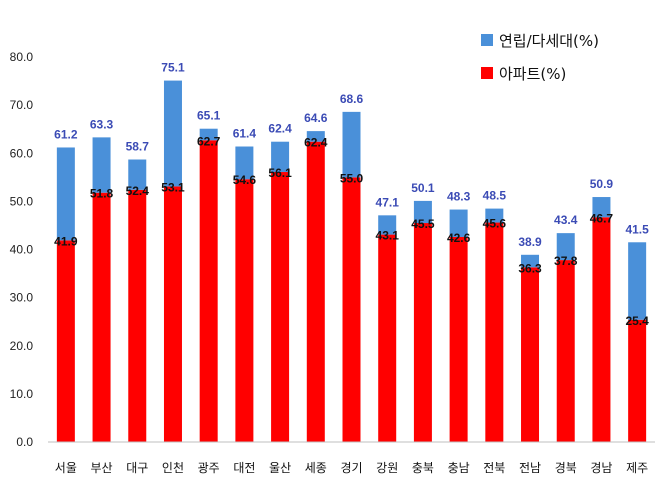  What do you see at coordinates (22, 298) in the screenshot?
I see `y-tick-label: 30.0` at bounding box center [22, 298].